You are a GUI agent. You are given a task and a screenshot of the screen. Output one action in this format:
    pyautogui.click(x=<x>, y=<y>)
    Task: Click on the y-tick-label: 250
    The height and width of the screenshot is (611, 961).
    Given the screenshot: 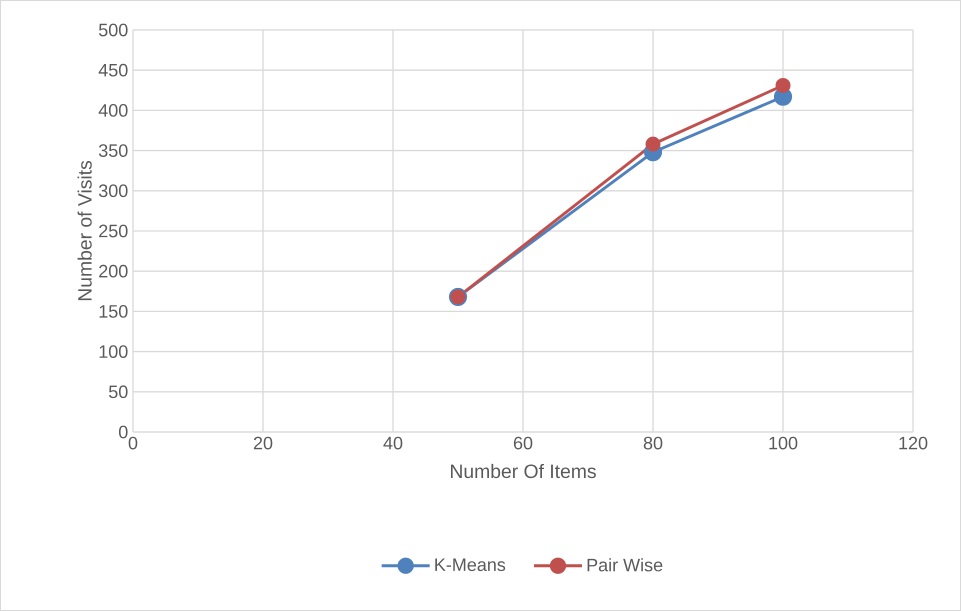 What is the action you would take?
    pyautogui.click(x=113, y=231)
    